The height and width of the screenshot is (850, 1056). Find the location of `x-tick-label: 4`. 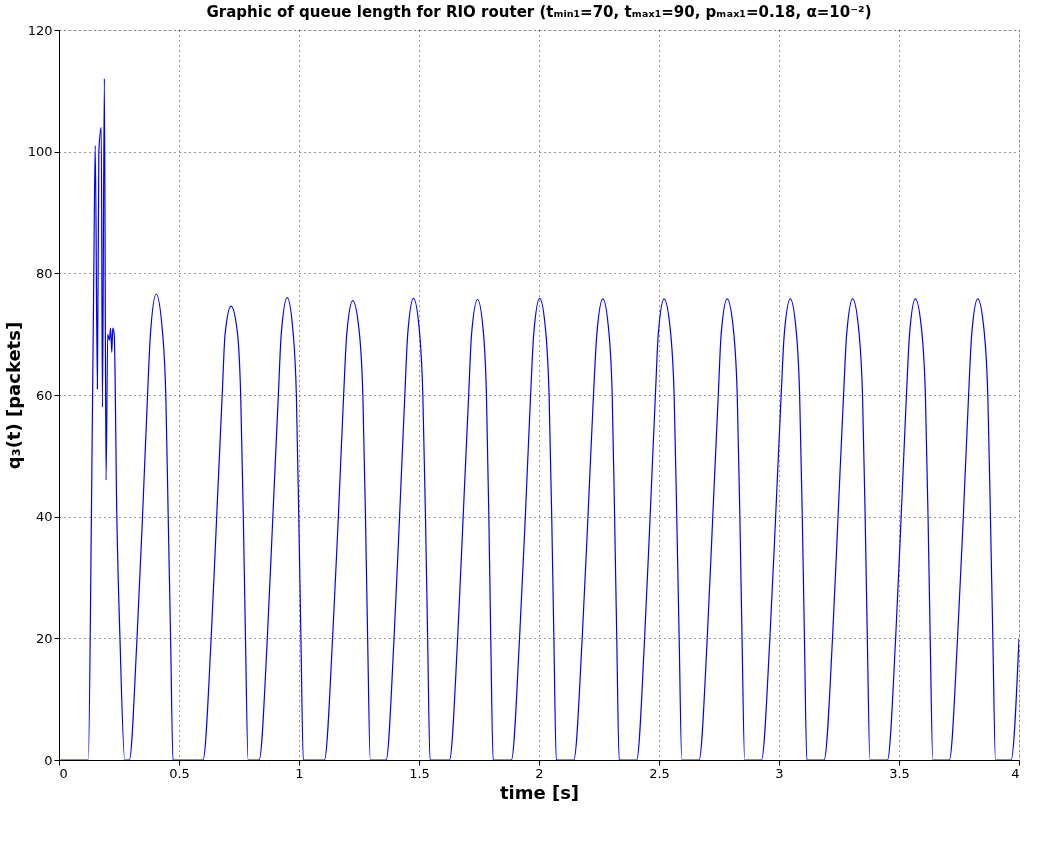

x-tick-label: 4 is located at coordinates (1015, 773).